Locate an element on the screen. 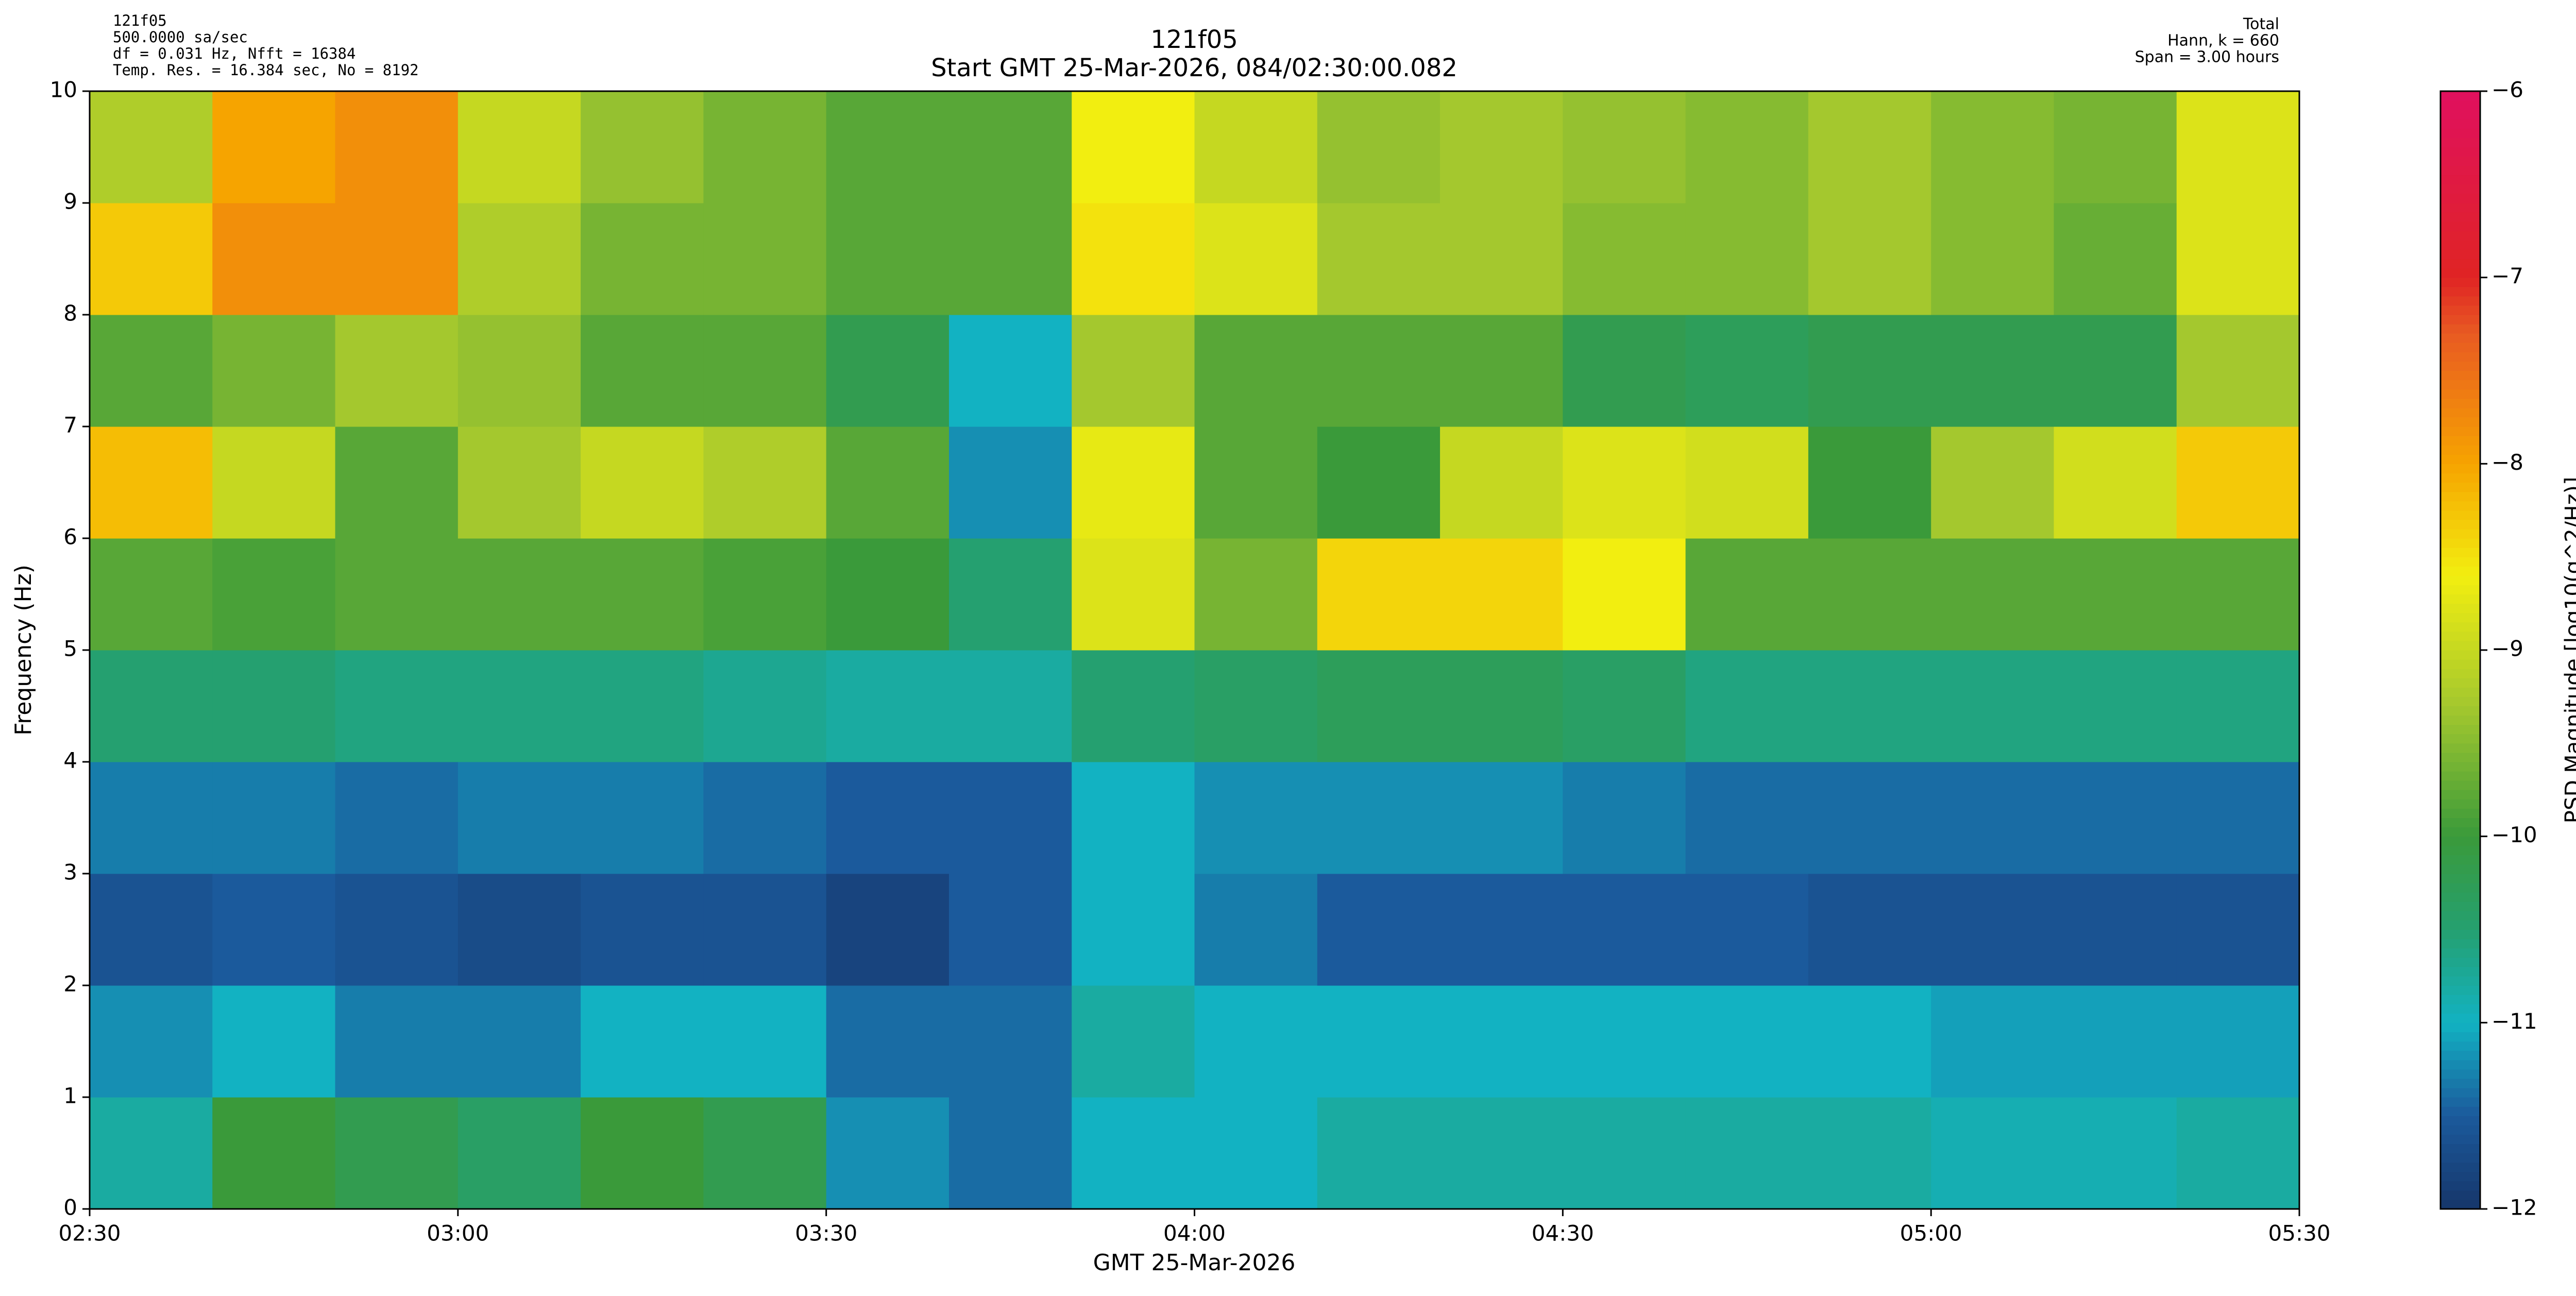 This screenshot has width=2576, height=1296. x-tick-label: 05:00 is located at coordinates (1931, 1233).